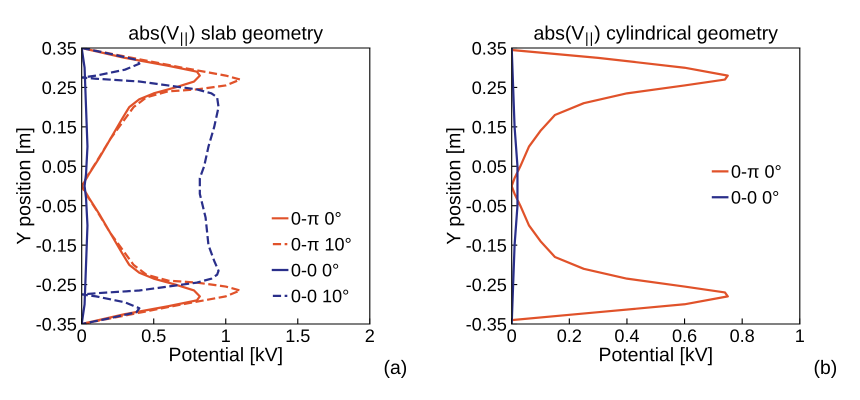 The height and width of the screenshot is (400, 860). Describe the element at coordinates (569, 335) in the screenshot. I see `x-tick-label: 0.2` at that location.